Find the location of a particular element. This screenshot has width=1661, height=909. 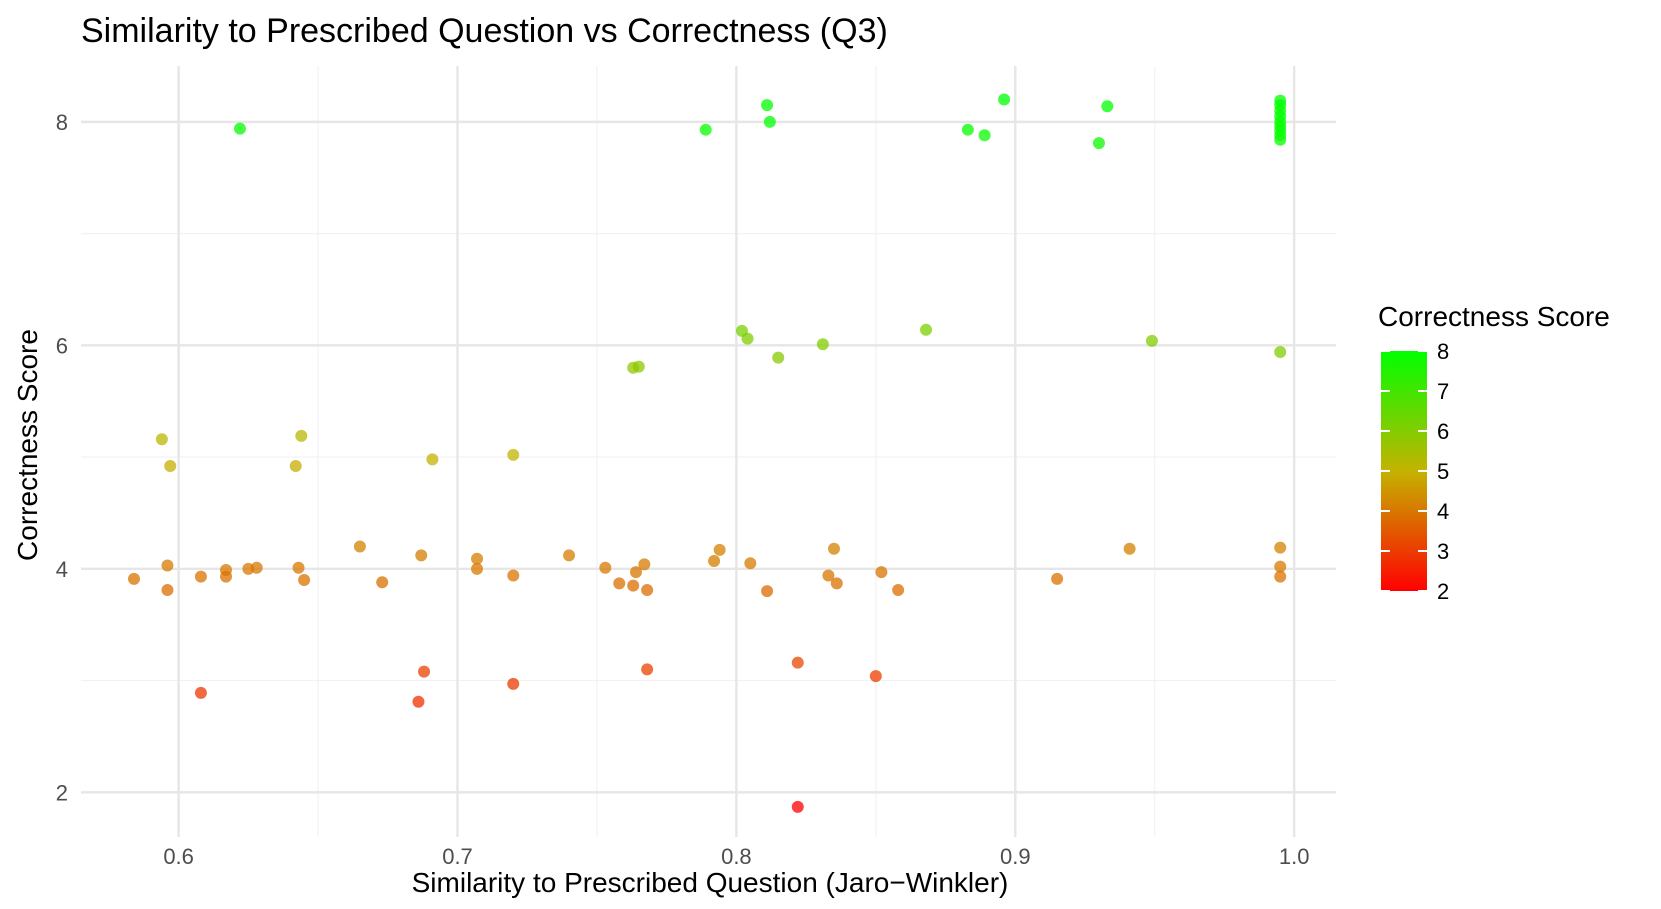

y-tick-label: 2 is located at coordinates (62, 792).